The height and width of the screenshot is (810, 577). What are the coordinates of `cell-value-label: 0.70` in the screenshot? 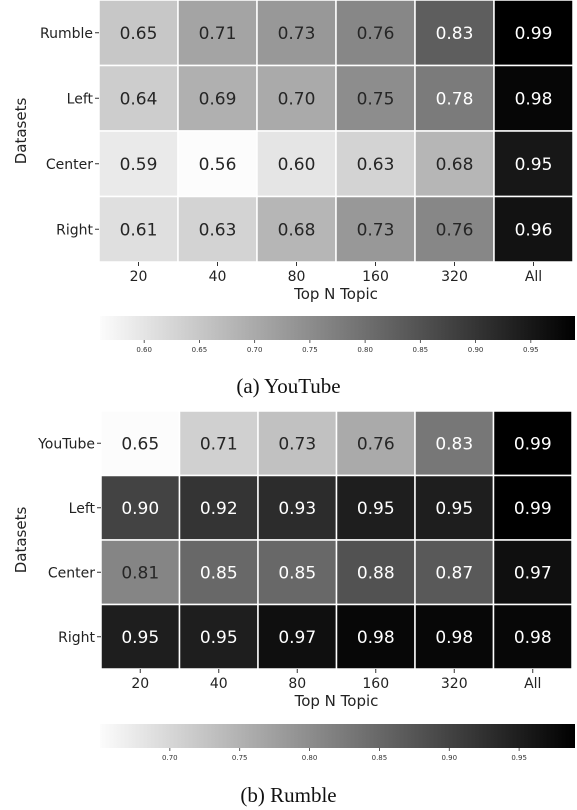 It's located at (297, 99).